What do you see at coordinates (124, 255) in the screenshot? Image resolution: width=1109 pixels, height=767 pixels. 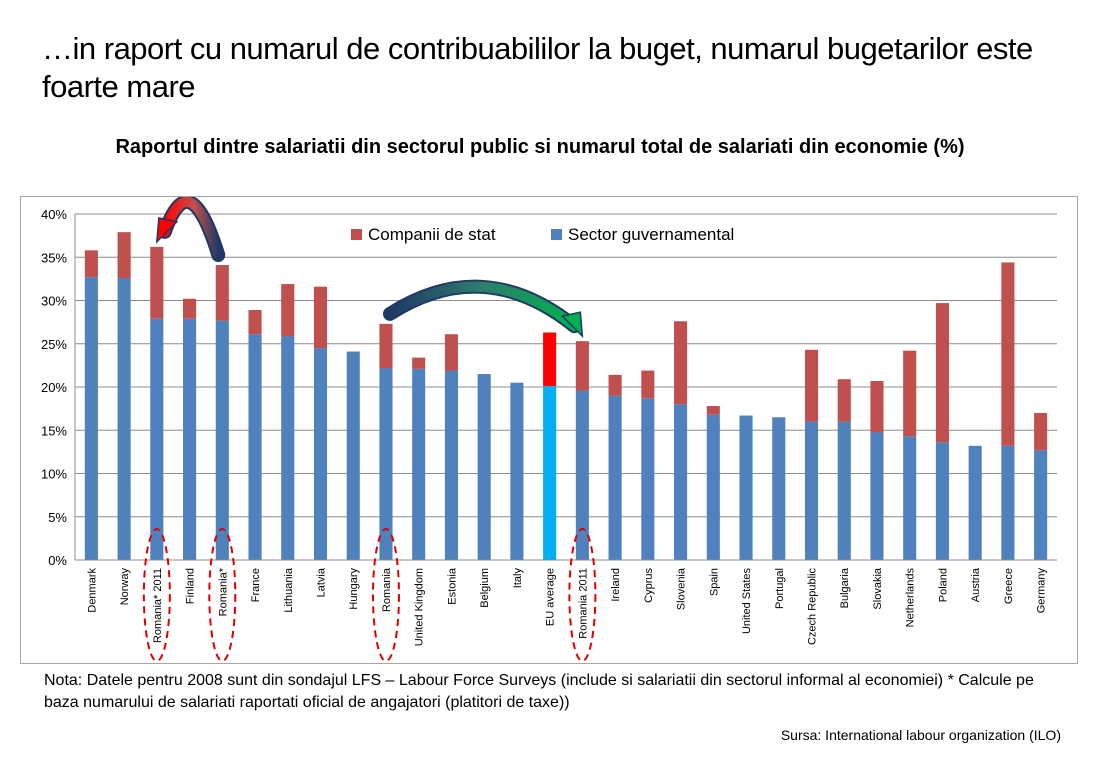 I see `bar-companii-de-stat-norway` at bounding box center [124, 255].